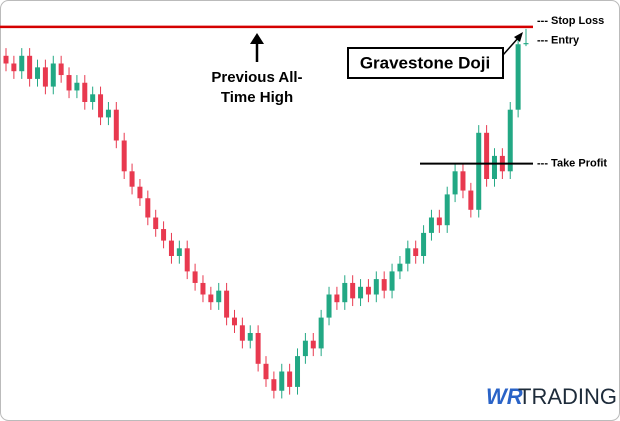 The image size is (620, 421). Describe the element at coordinates (518, 37) in the screenshot. I see `callout-arrowhead` at that location.